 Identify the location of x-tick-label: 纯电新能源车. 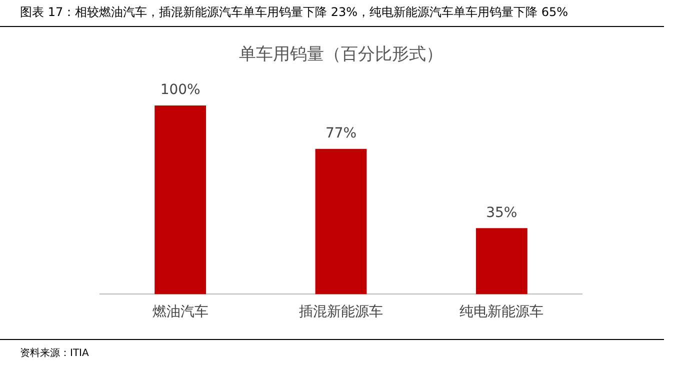
(502, 312).